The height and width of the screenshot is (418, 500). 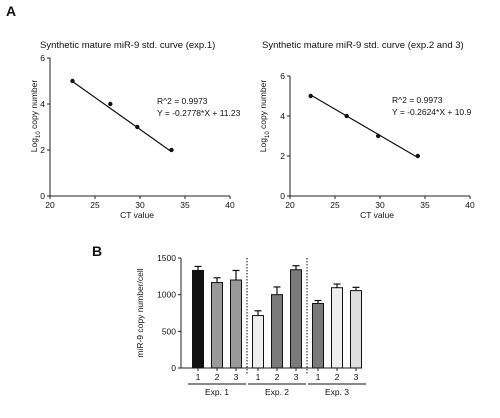 I want to click on group-label: Exp. 1, so click(x=217, y=392).